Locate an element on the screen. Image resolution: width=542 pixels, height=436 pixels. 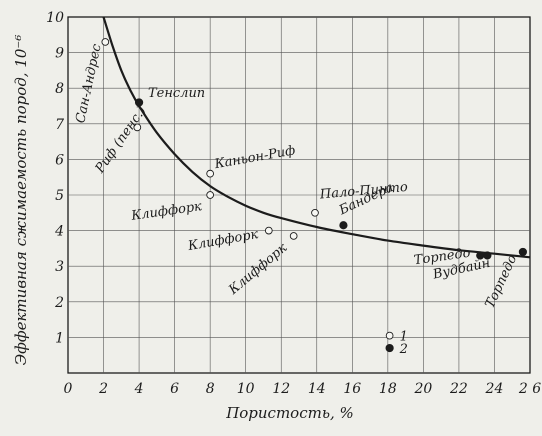
y-tick-label: 4 is located at coordinates (59, 232).